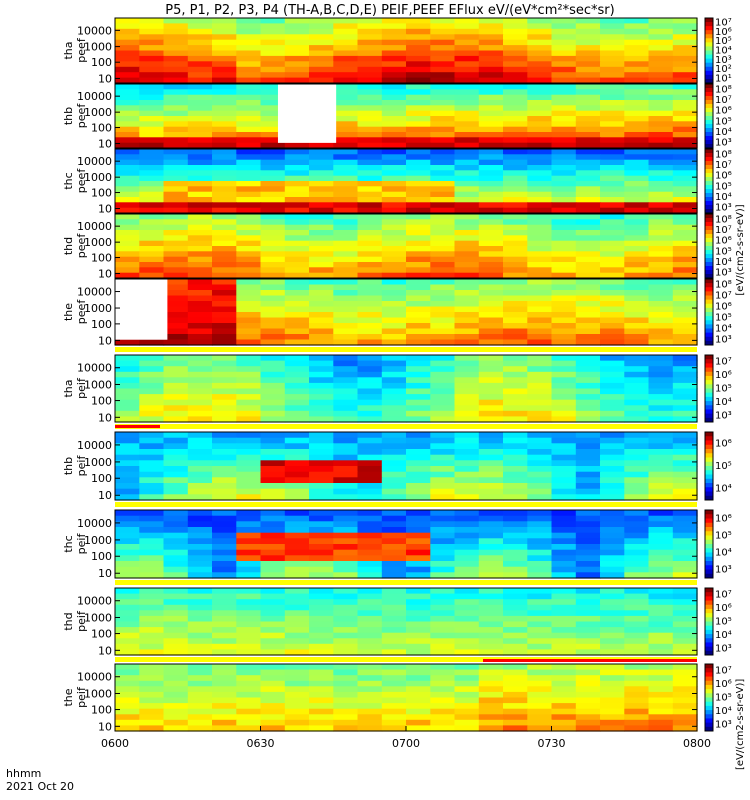  I want to click on y-tick-label: 1000, so click(98, 384).